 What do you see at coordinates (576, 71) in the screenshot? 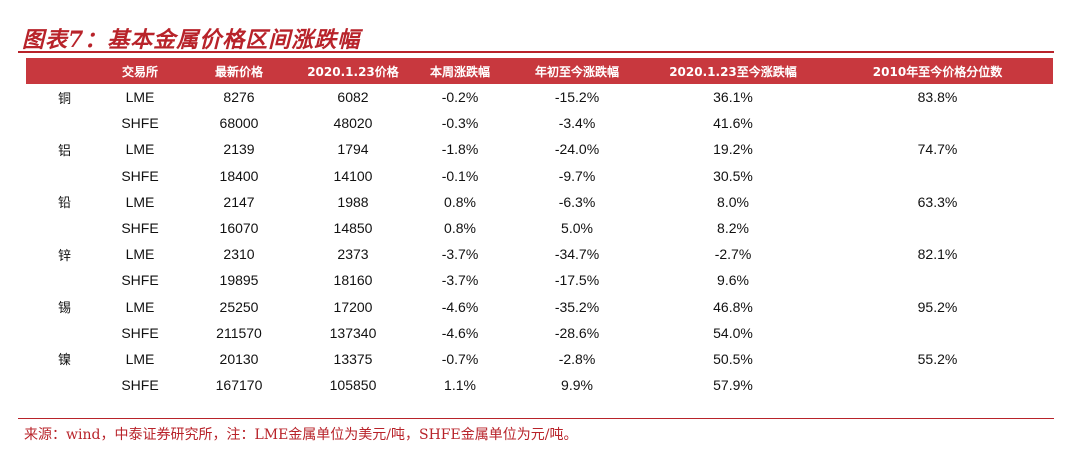
I see `column-header: 年初至今涨跌幅` at bounding box center [576, 71].